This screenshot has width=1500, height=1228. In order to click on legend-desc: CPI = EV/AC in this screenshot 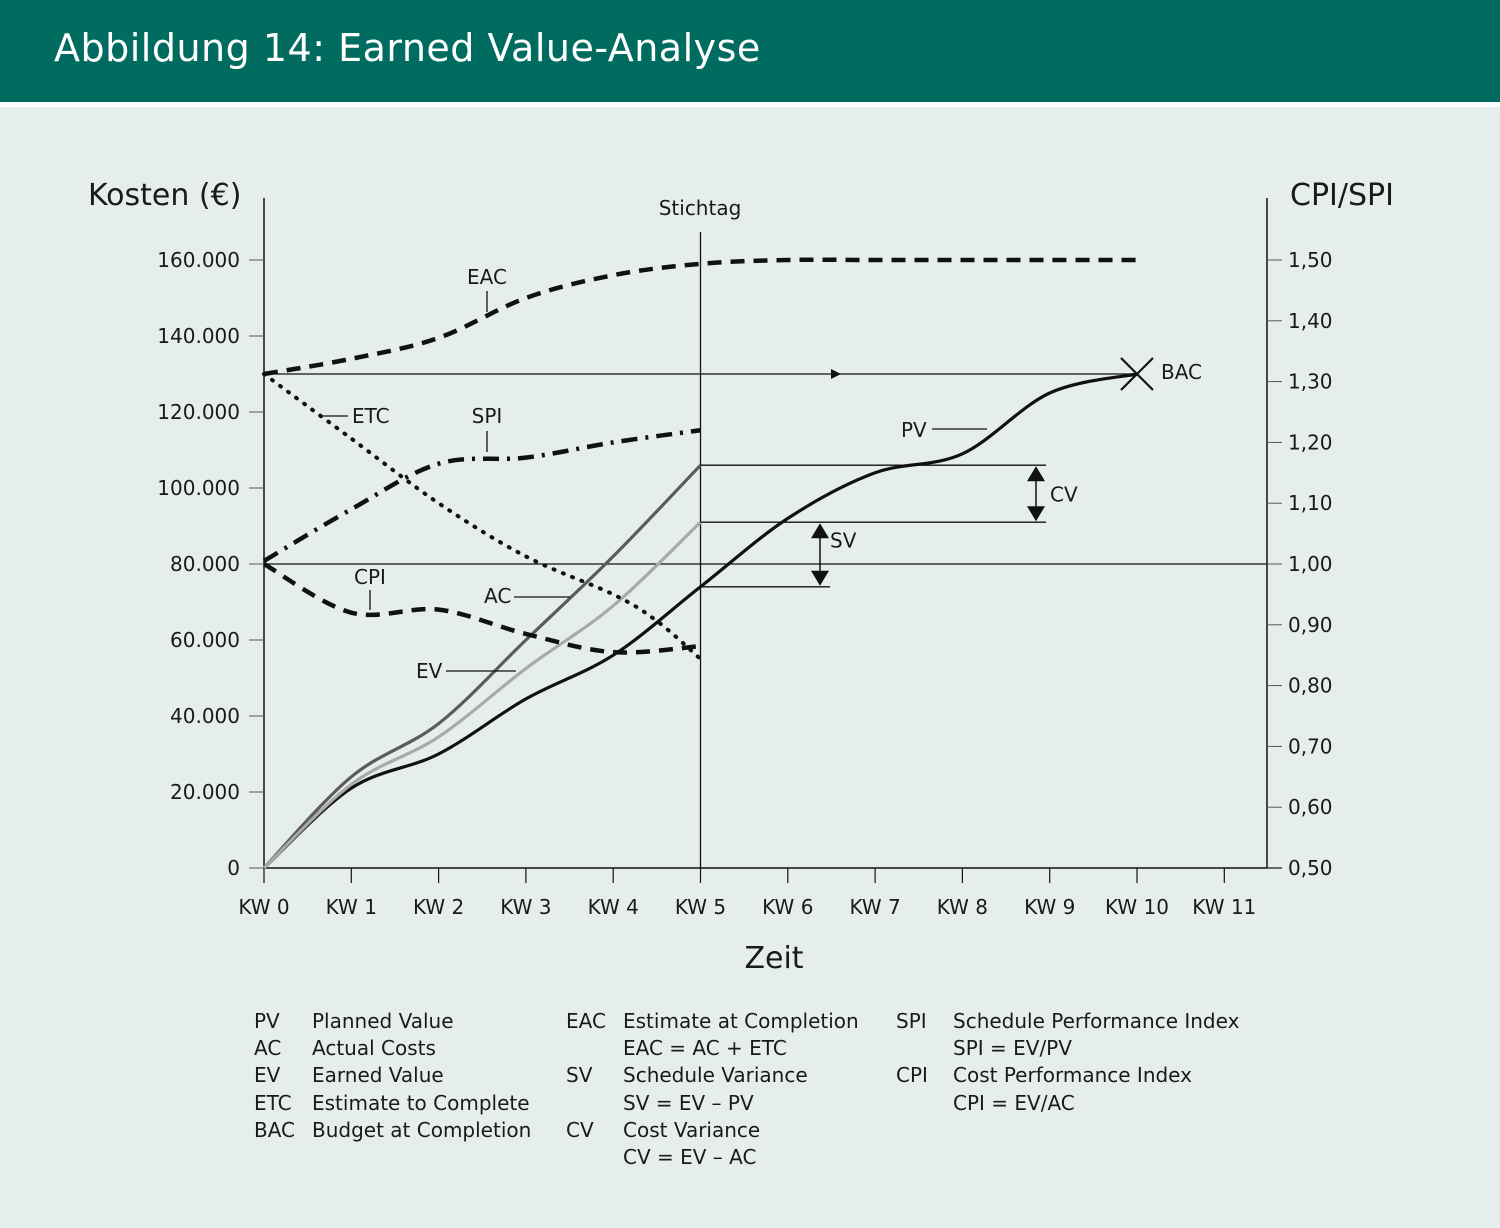, I will do `click(1014, 1102)`.